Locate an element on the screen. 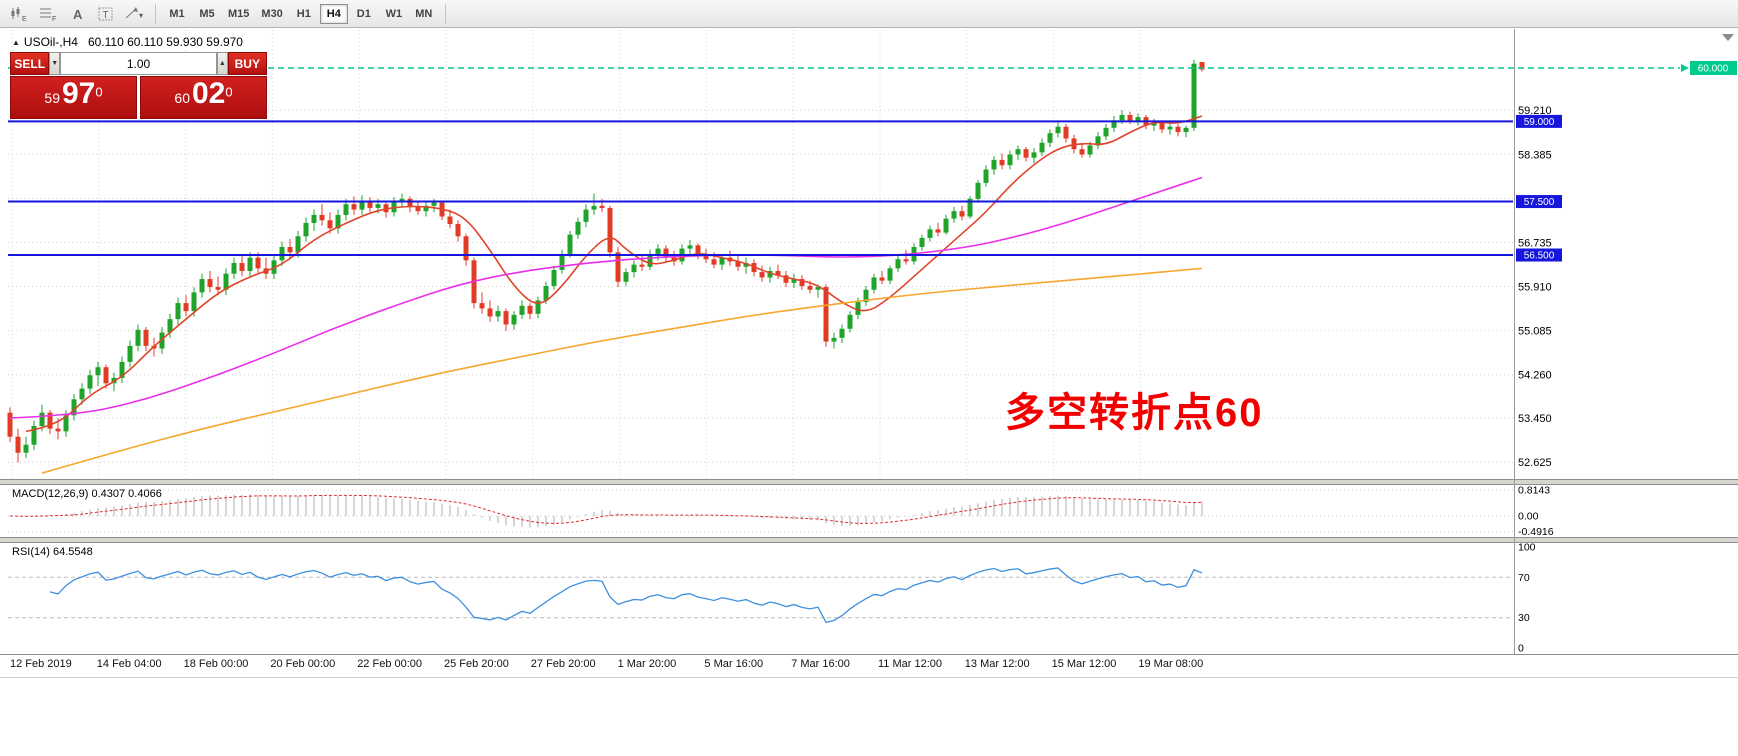 This screenshot has width=1738, height=756. time-axis-label: 14 Feb 04:00 is located at coordinates (129, 664).